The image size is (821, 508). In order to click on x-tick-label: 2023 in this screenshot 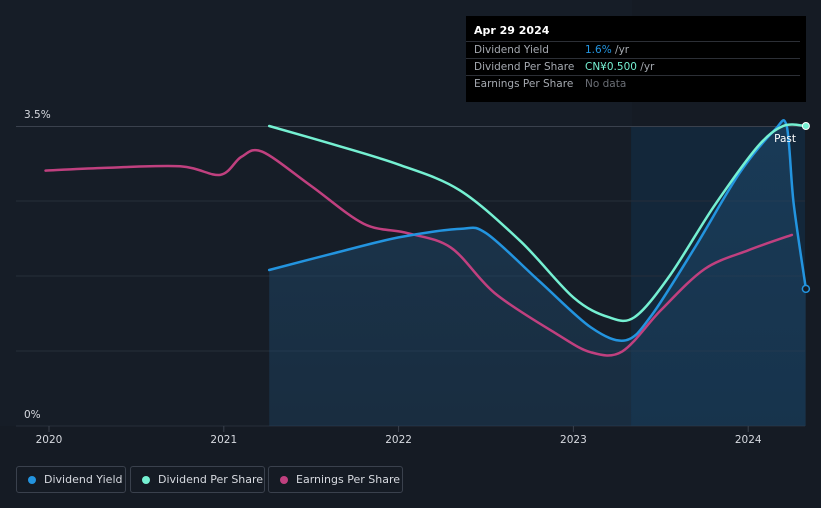, I will do `click(573, 440)`.